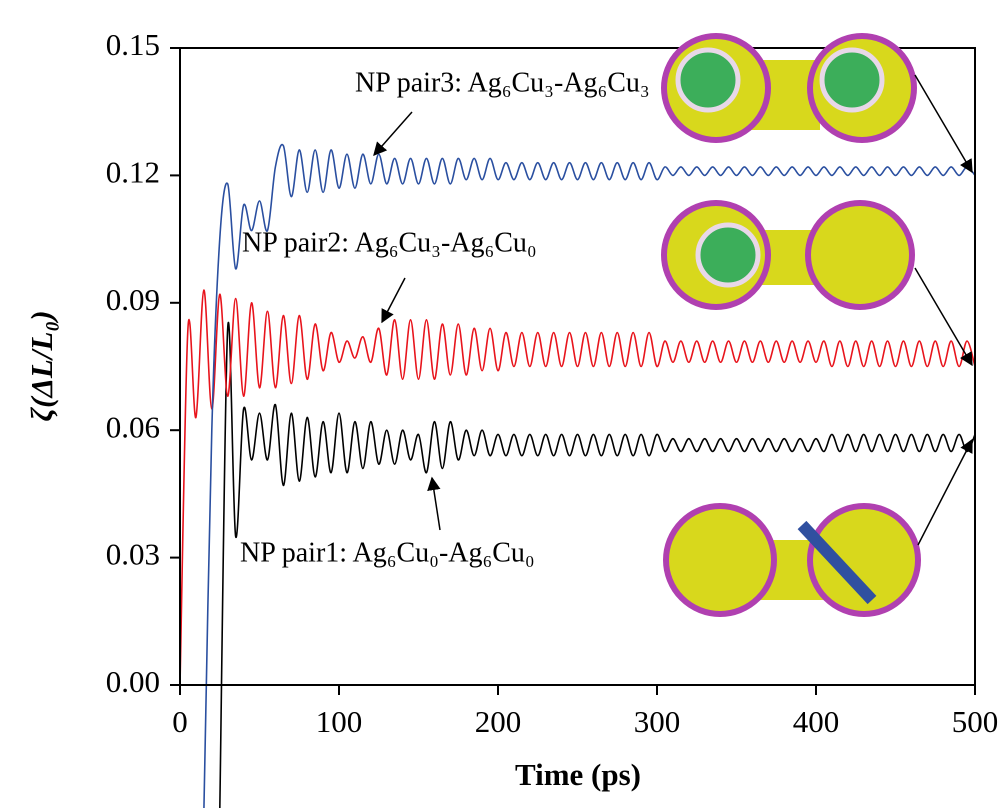 The height and width of the screenshot is (808, 1008). What do you see at coordinates (133, 299) in the screenshot?
I see `y-tick-label: 0.09` at bounding box center [133, 299].